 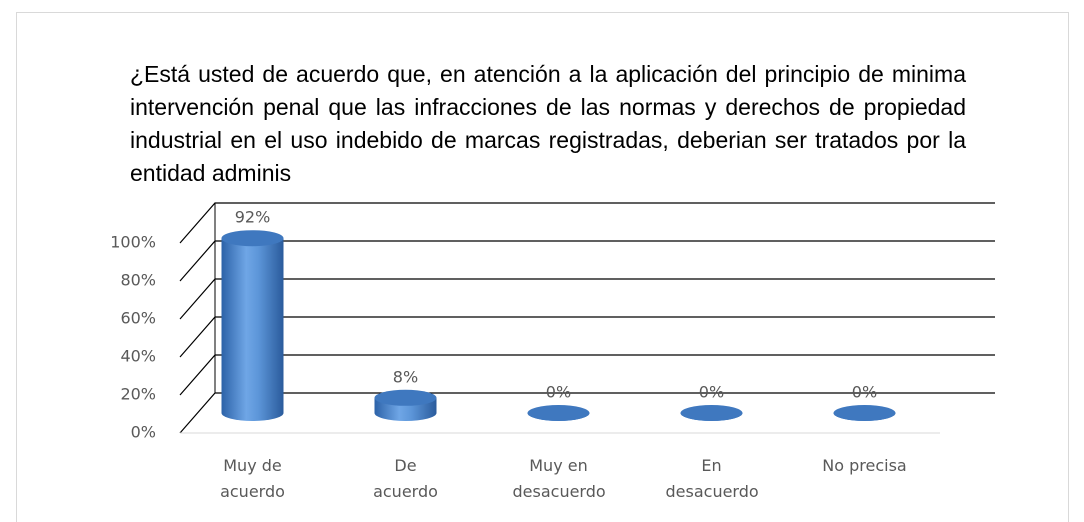 I want to click on x-tick-label: No precisa, so click(x=864, y=465).